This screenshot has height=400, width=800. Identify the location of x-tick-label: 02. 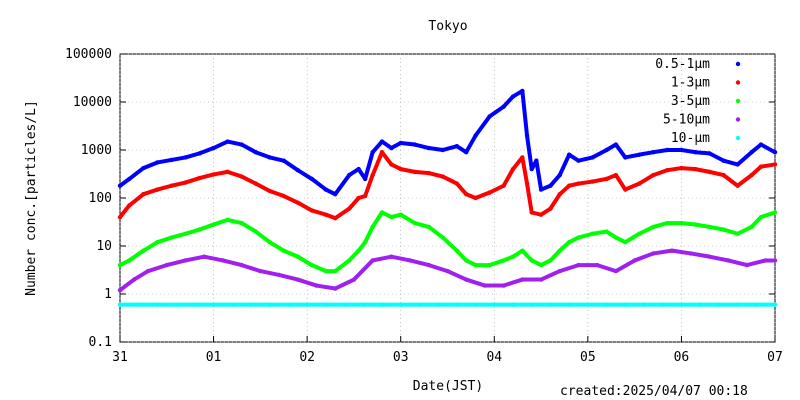
(307, 357).